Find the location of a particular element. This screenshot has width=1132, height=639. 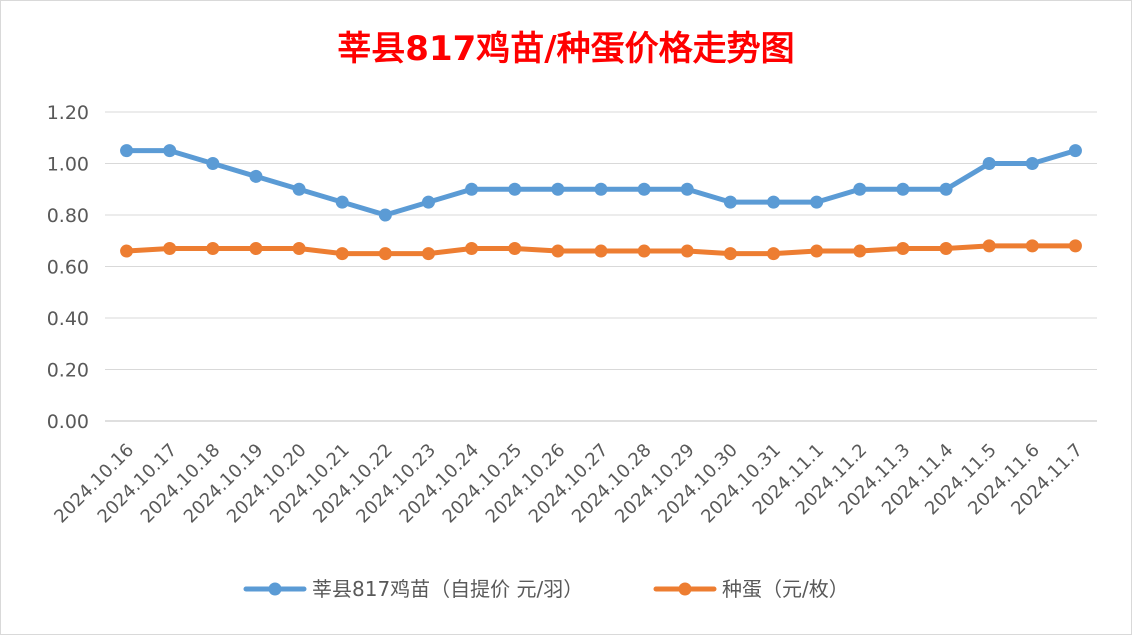

legend-item-1: 莘县817鸡苗（自提价 元/羽） is located at coordinates (413, 589).